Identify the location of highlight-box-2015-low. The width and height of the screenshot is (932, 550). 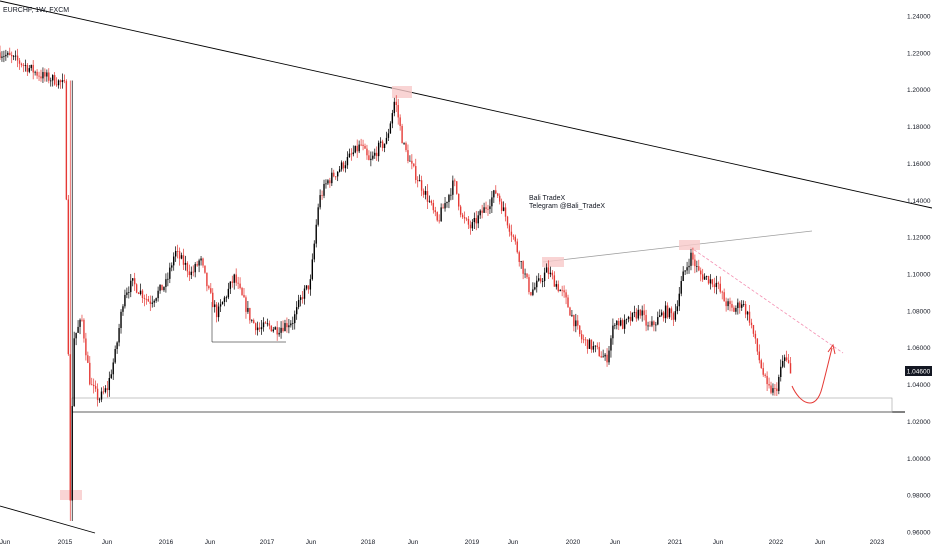
(71, 495).